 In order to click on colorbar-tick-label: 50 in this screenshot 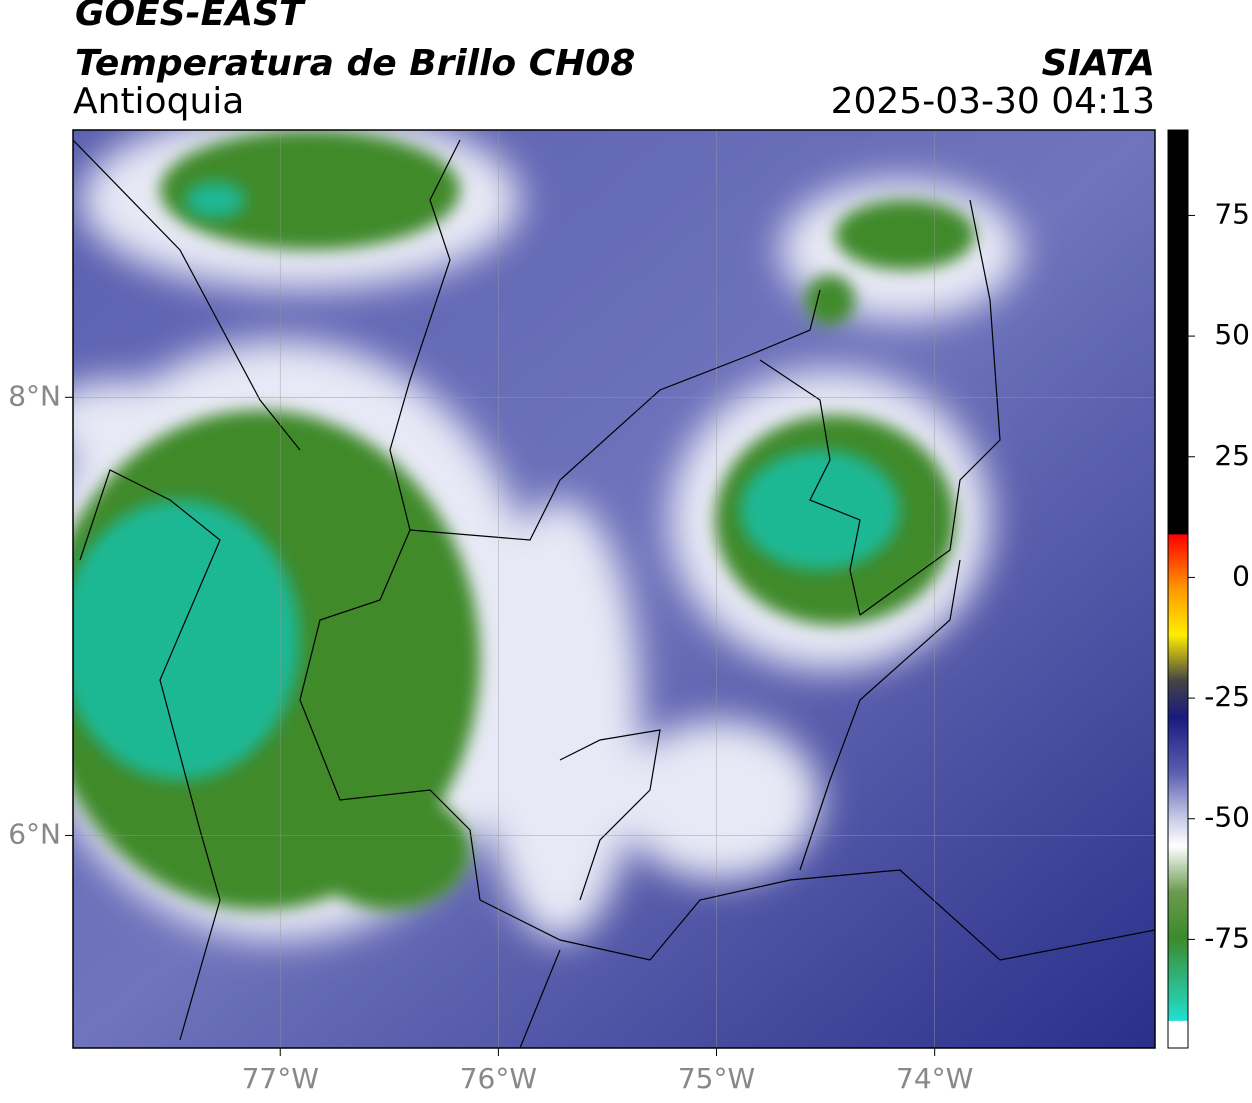, I will do `click(1232, 334)`.